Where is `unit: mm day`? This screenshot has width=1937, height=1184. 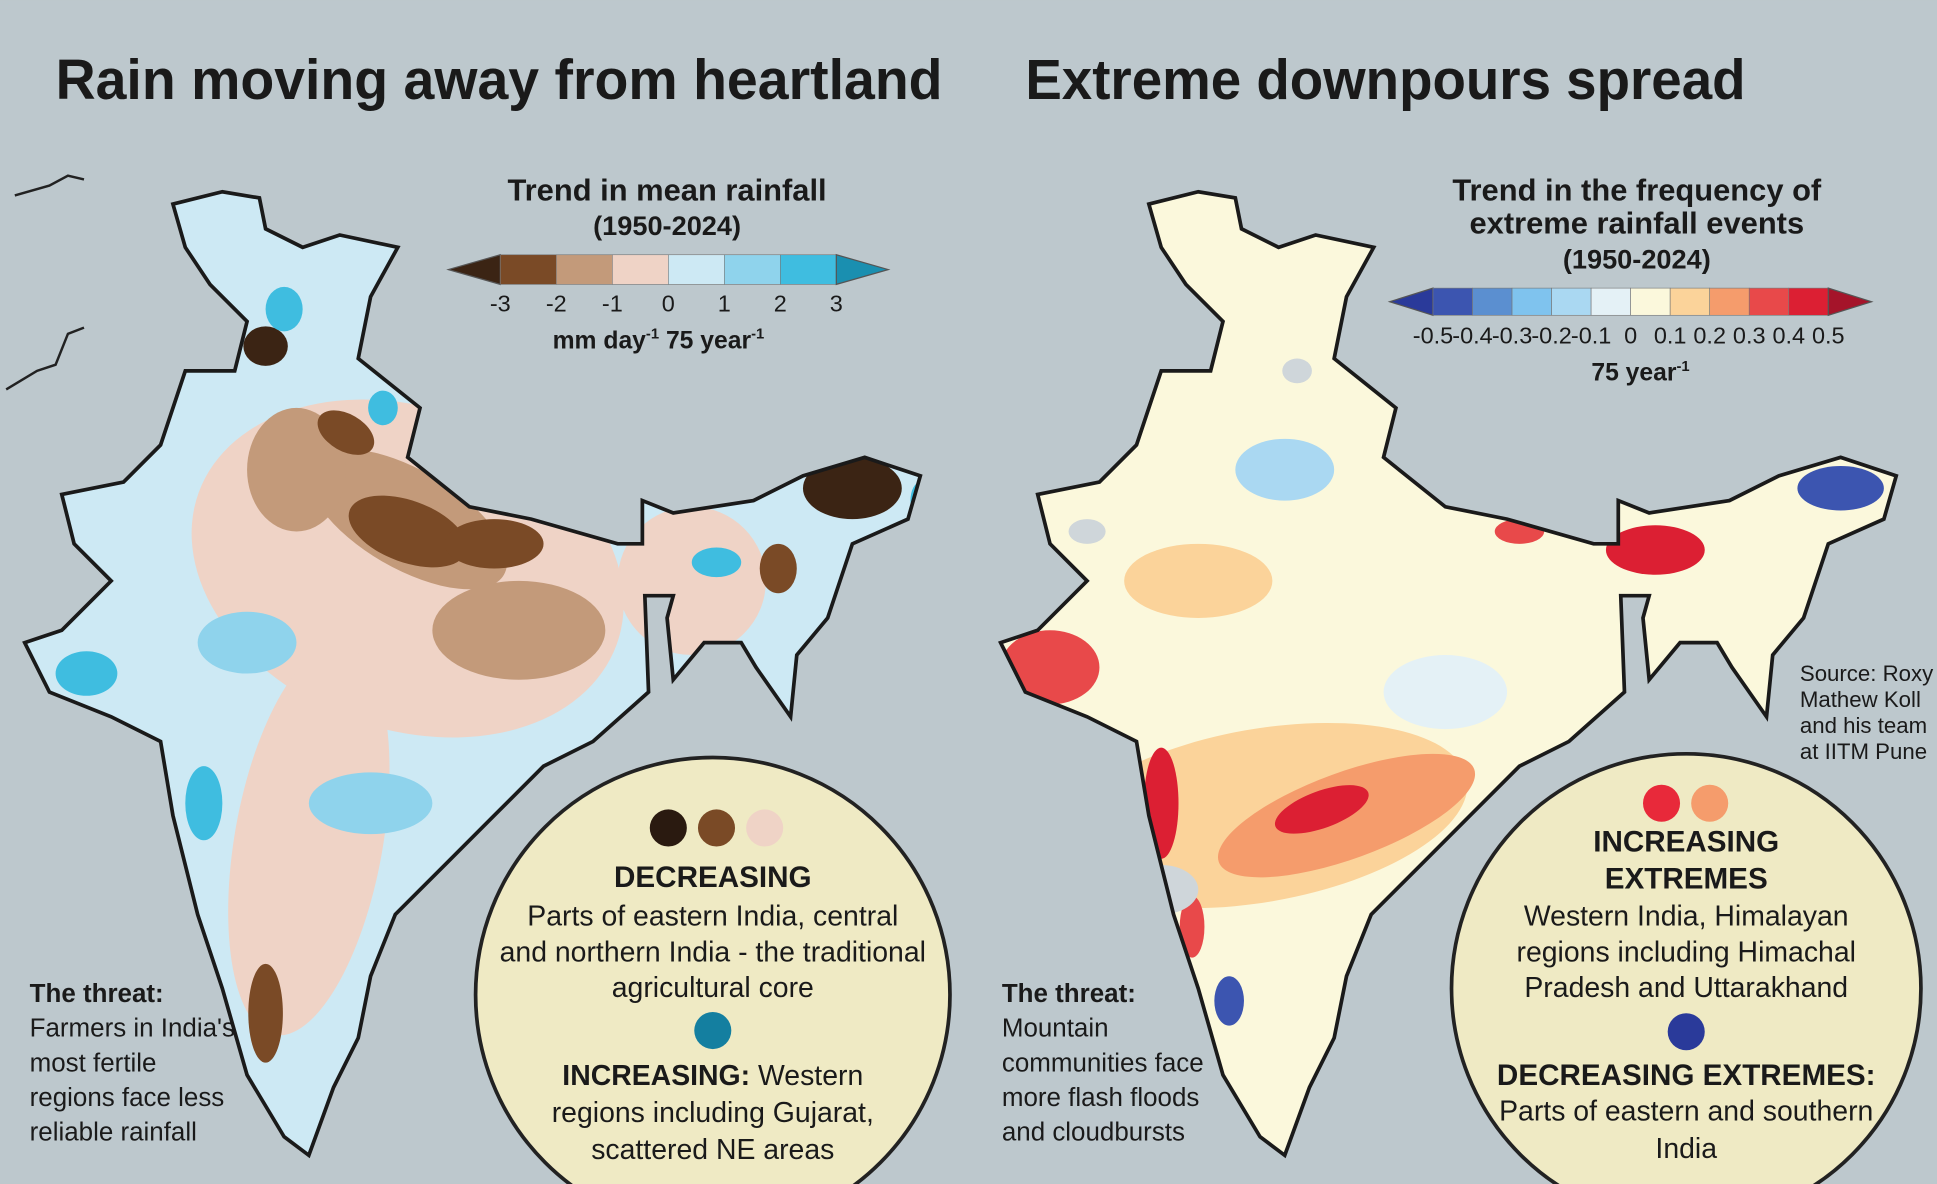
unit: mm day is located at coordinates (600, 341).